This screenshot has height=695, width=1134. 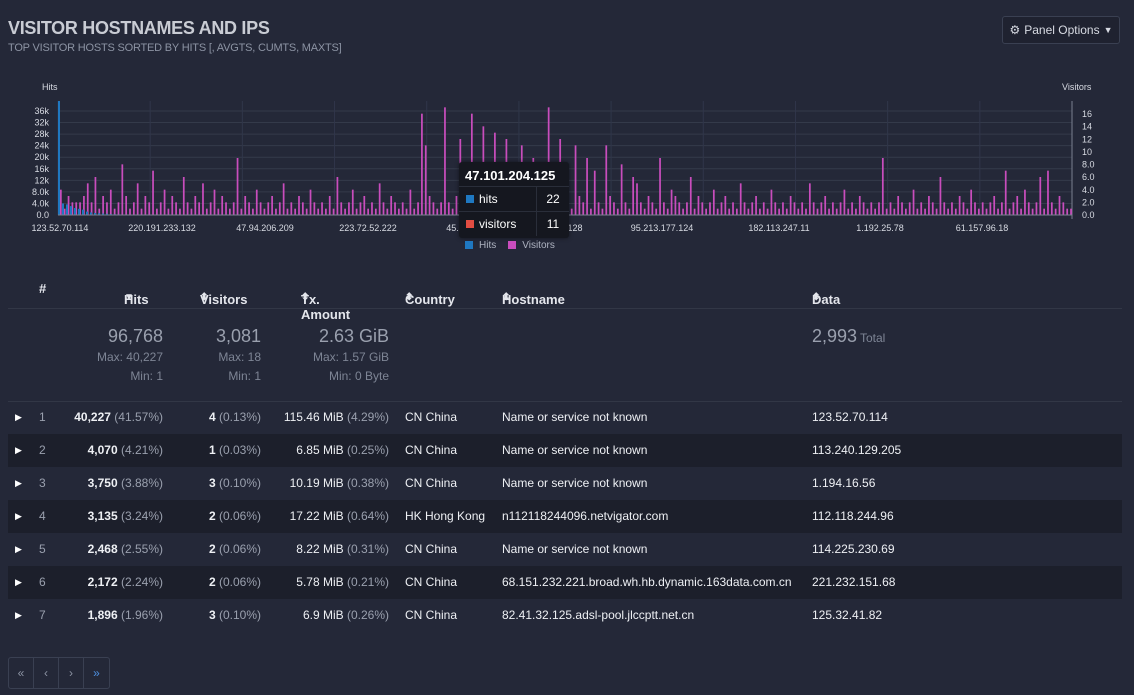 I want to click on y-left-tick: 36k, so click(x=41, y=111).